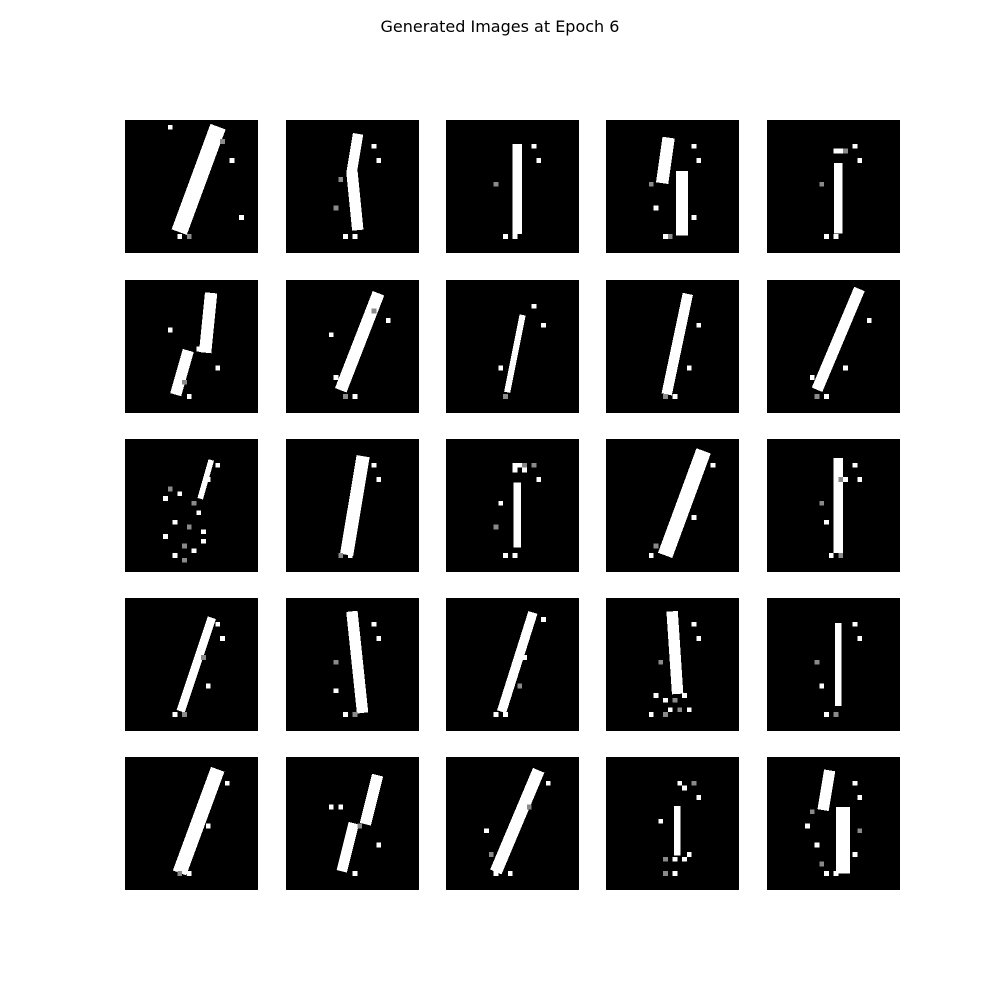  What do you see at coordinates (191, 505) in the screenshot?
I see `digit-digit-1-scattered` at bounding box center [191, 505].